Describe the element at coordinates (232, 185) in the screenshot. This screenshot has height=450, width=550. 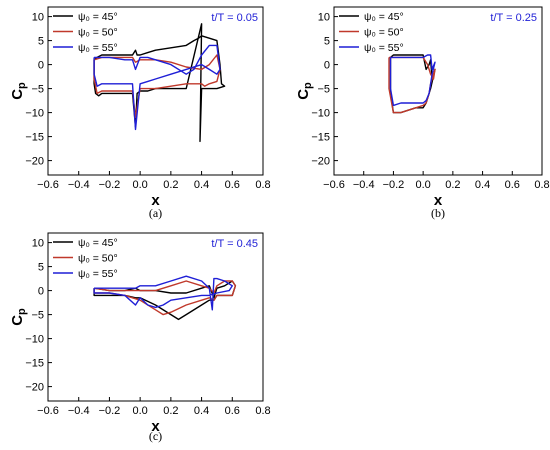
I see `chart-0-x-tick-label-6: 0.6` at that location.